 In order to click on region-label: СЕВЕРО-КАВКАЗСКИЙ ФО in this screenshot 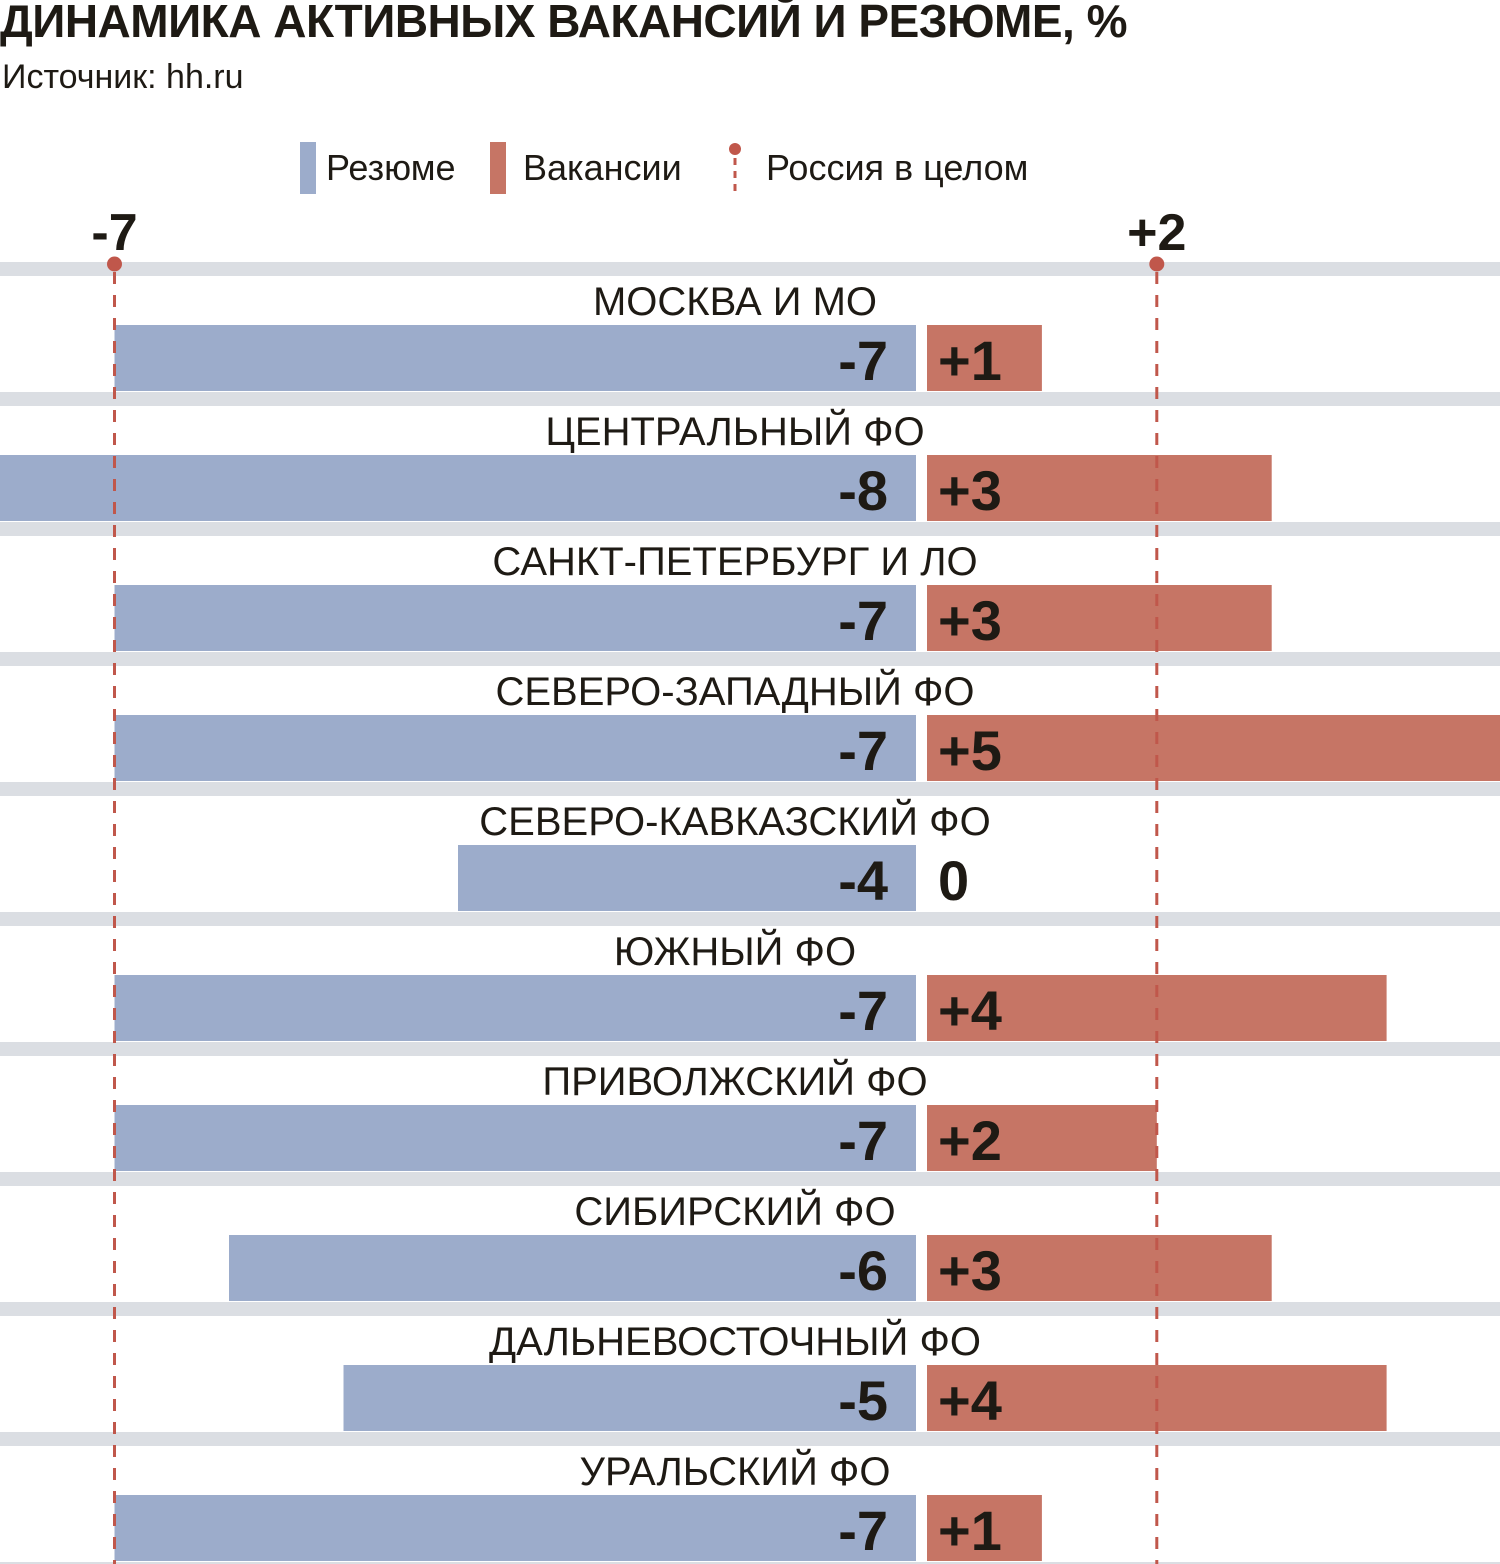, I will do `click(734, 821)`.